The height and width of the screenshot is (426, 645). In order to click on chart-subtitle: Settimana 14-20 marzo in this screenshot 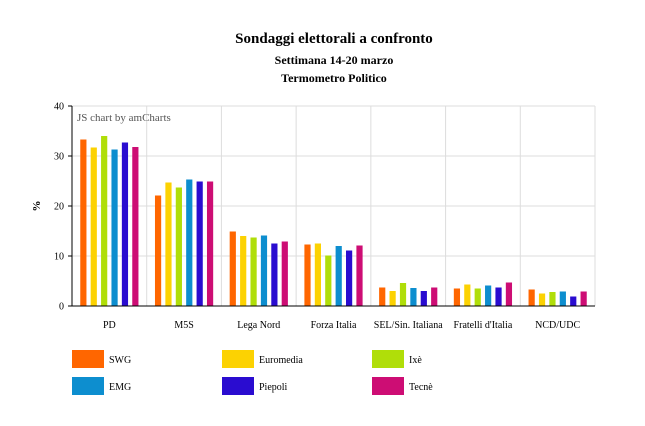, I will do `click(334, 60)`.